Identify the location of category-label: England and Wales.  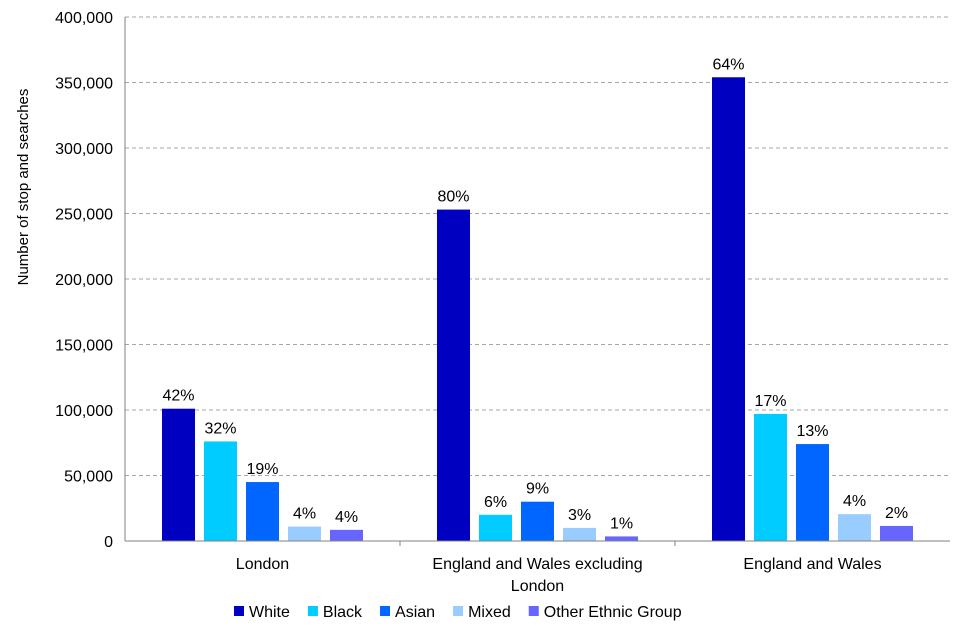
(812, 564).